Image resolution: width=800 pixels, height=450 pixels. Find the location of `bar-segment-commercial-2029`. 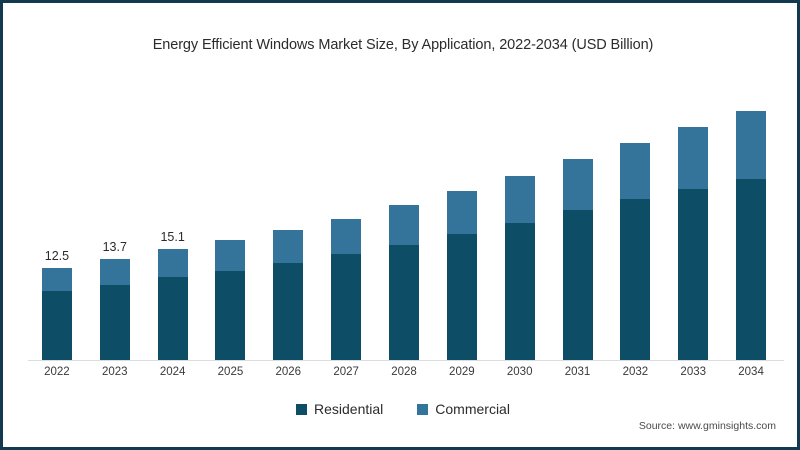

bar-segment-commercial-2029 is located at coordinates (461, 213).